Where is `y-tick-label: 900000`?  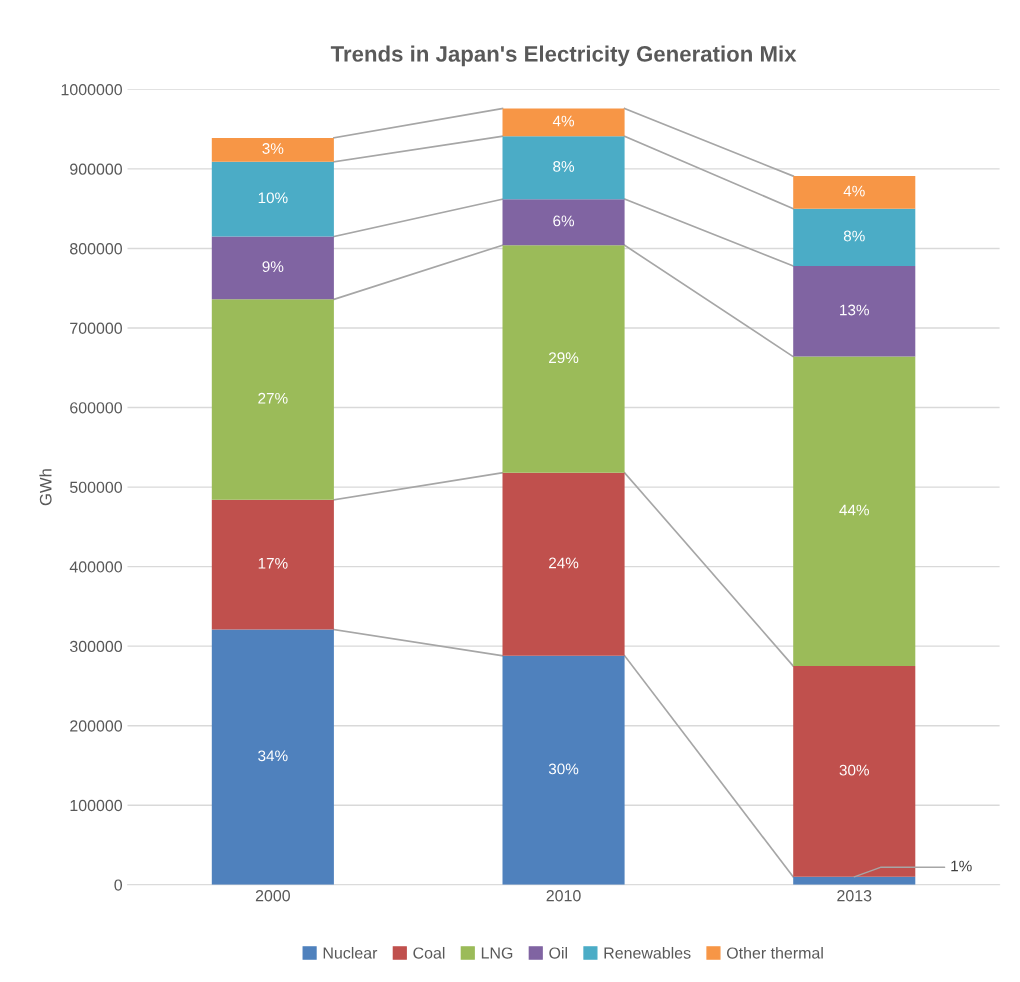 y-tick-label: 900000 is located at coordinates (96, 169).